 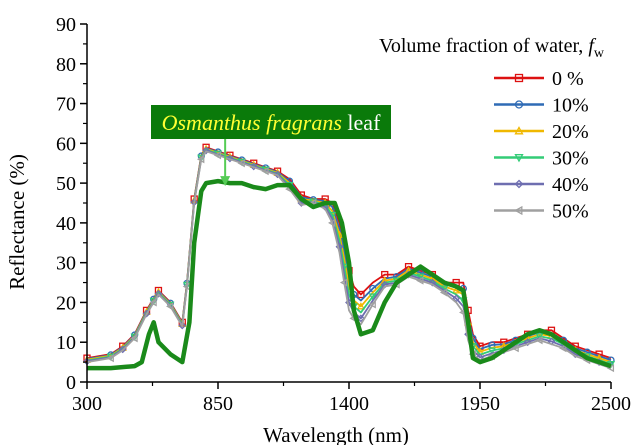 What do you see at coordinates (218, 404) in the screenshot?
I see `x-tick-label: 850` at bounding box center [218, 404].